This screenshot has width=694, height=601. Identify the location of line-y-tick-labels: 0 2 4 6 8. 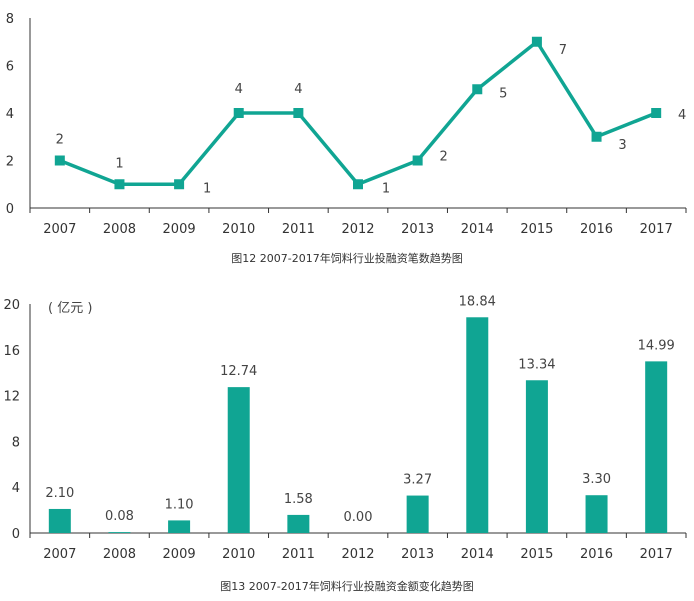
(10, 114).